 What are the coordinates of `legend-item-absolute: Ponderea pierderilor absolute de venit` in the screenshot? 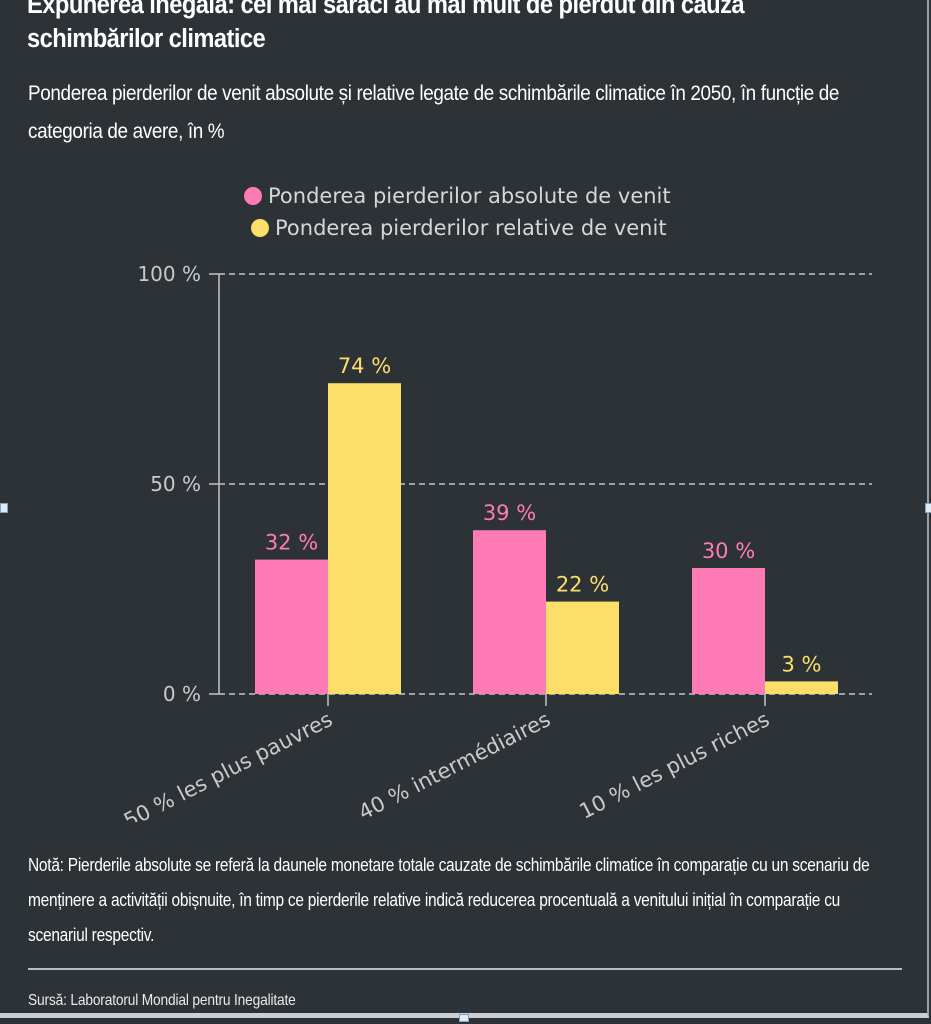 It's located at (457, 196).